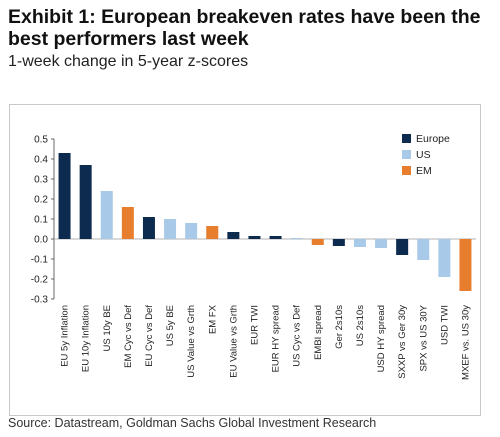 The width and height of the screenshot is (500, 437). What do you see at coordinates (40, 300) in the screenshot?
I see `y-tick-label: -0.3` at bounding box center [40, 300].